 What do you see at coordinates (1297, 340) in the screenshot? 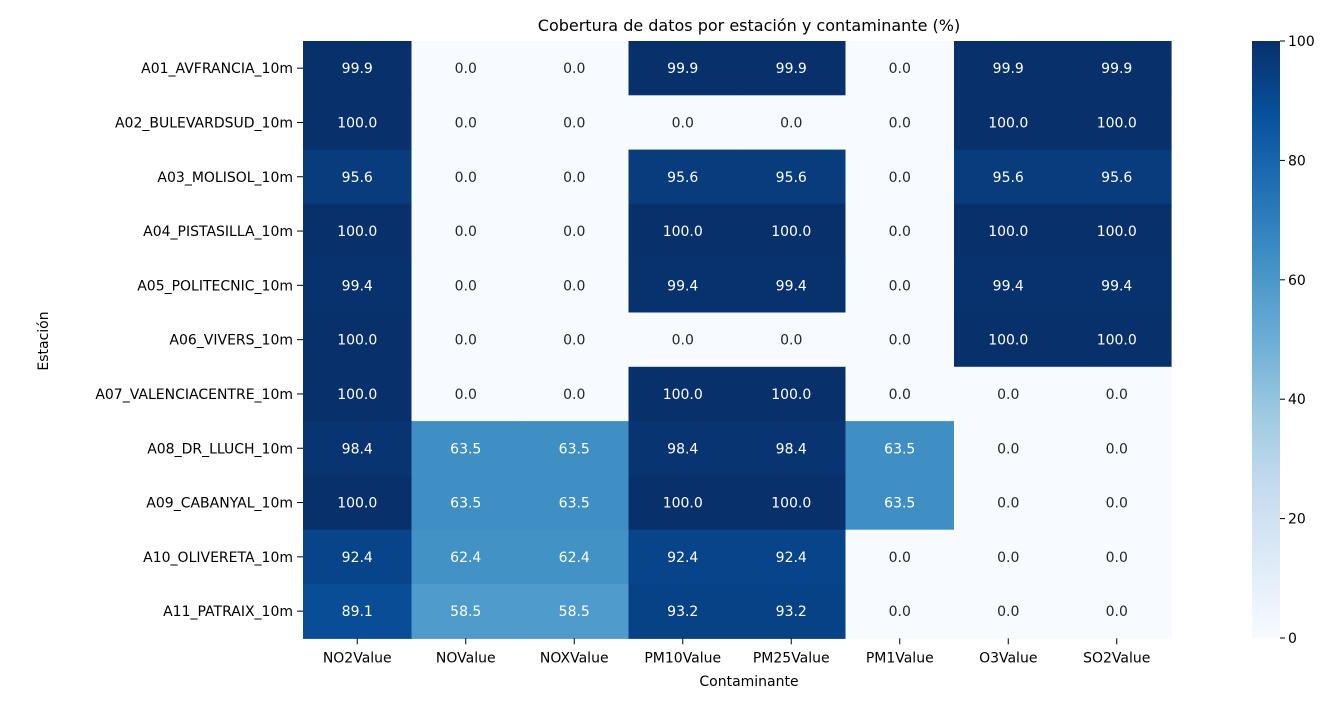
I see `colorbar-ticks: 0 20 40 60 80 100` at bounding box center [1297, 340].